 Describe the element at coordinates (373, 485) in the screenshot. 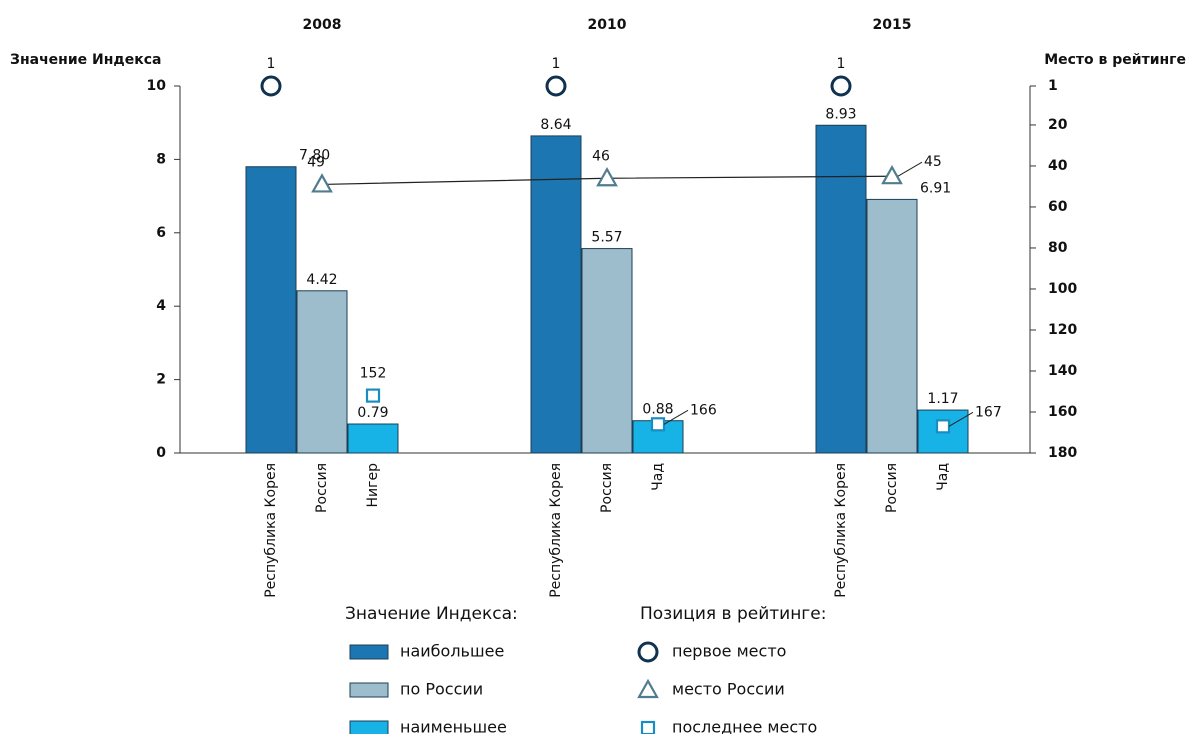

I see `x-tick-label: Нигер` at that location.